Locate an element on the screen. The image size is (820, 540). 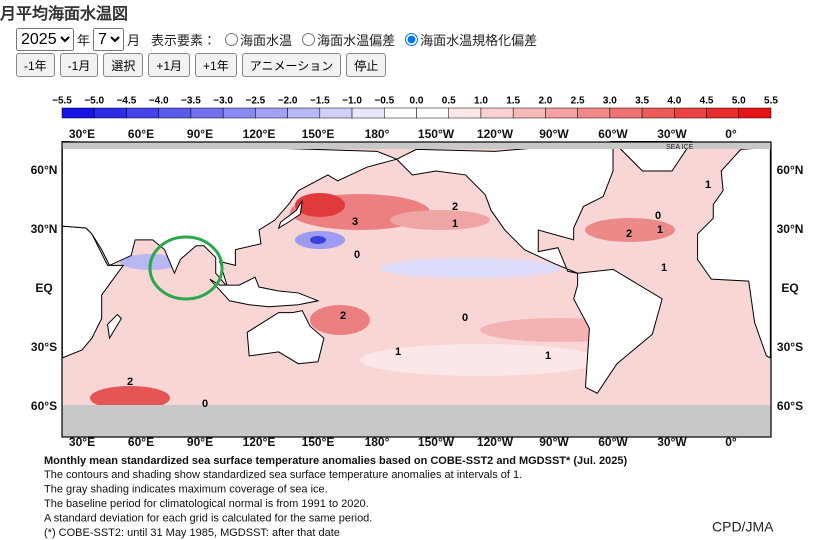
colorbar-label: 5.5 is located at coordinates (771, 101).